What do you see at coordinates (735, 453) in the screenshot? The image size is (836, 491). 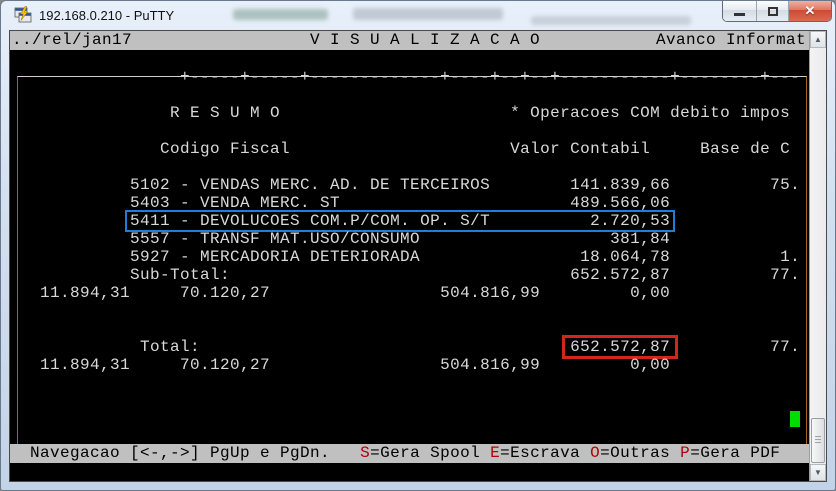 I see `key-hint-p-label: =Gera PDF` at bounding box center [735, 453].